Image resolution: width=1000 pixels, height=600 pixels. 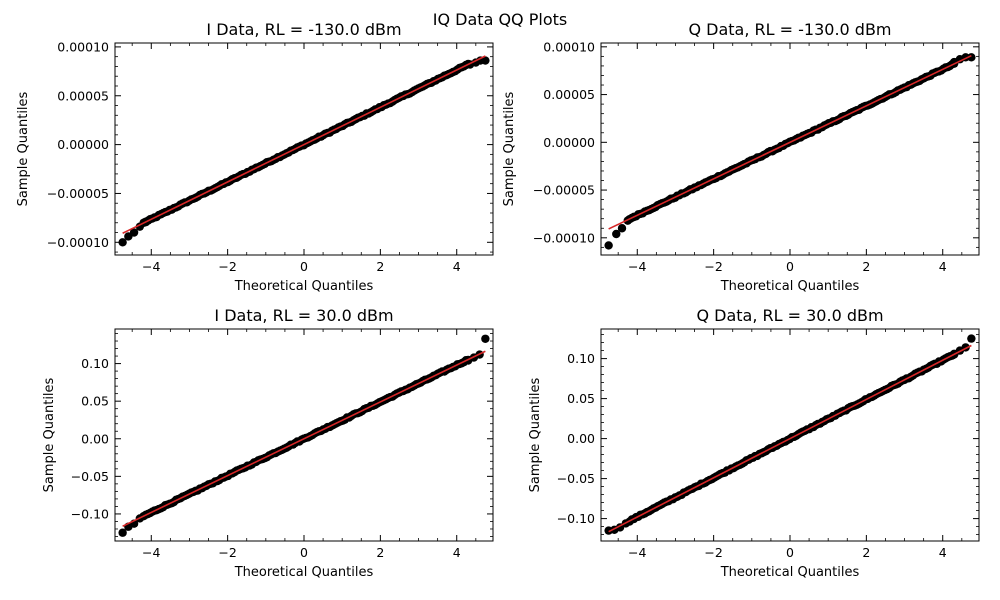 I want to click on subplot-title: I Data, RL = 30.0 dBm, so click(x=303, y=315).